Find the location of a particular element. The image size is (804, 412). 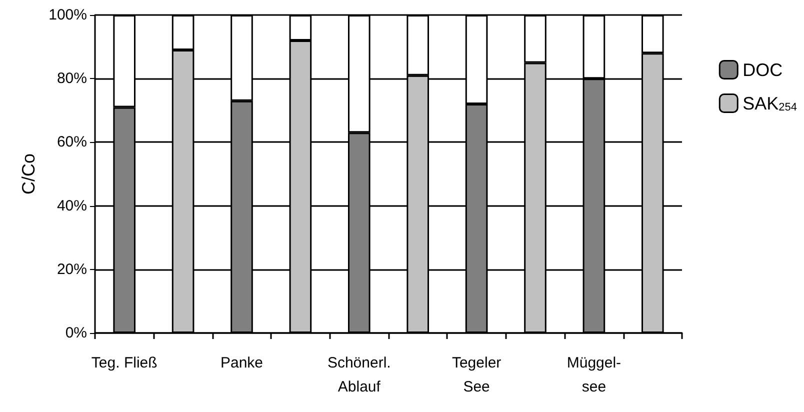

y-tick-label: 0% is located at coordinates (76, 333).